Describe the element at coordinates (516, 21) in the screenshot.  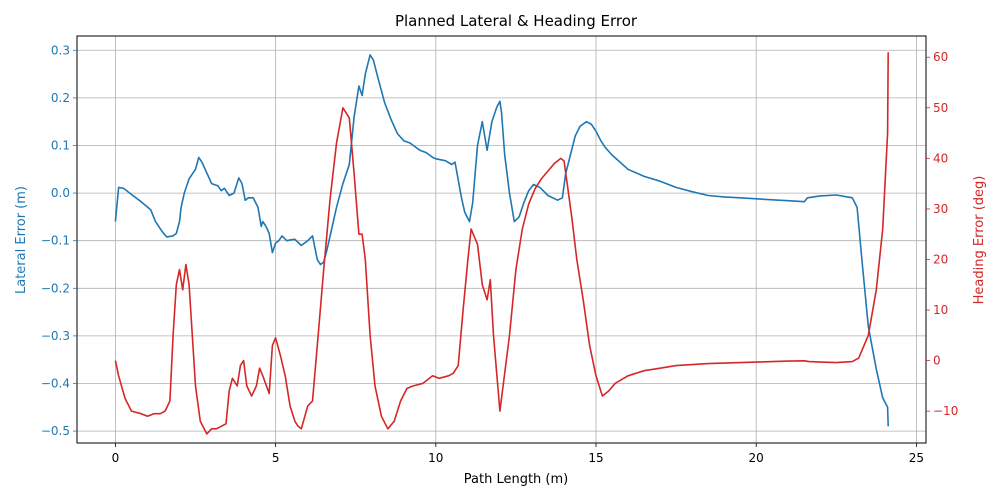
I see `chart-title: Planned Lateral & Heading Error` at that location.